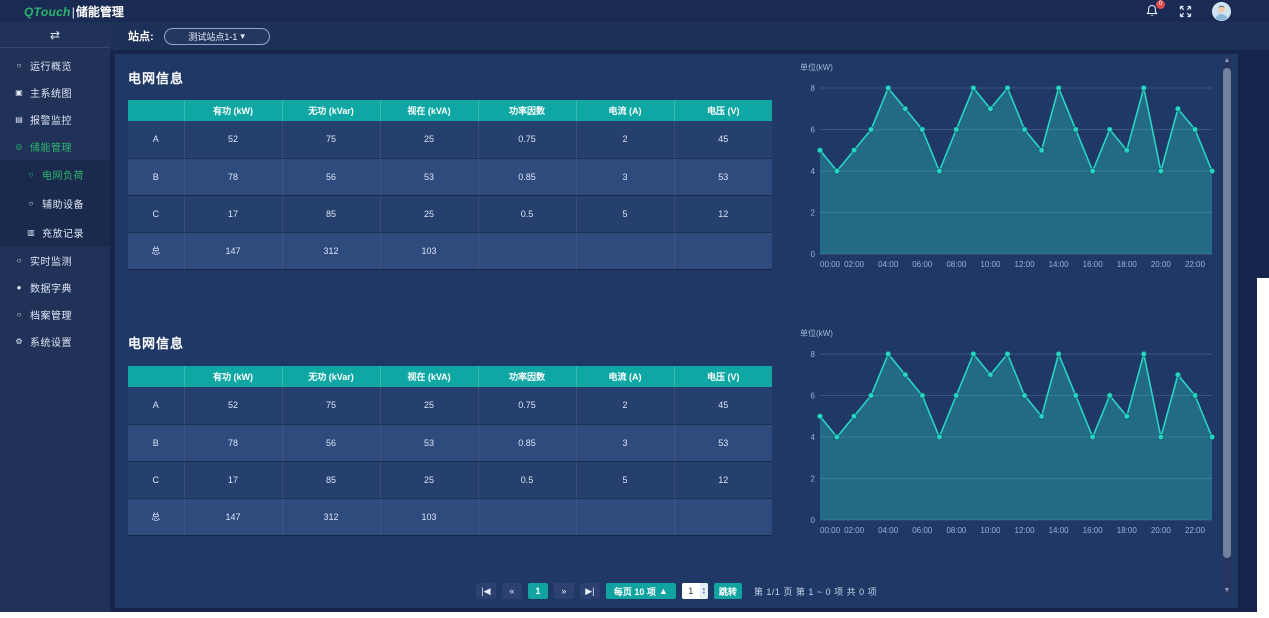 This screenshot has width=1269, height=618. Describe the element at coordinates (1025, 264) in the screenshot. I see `svg-text: 12:00` at that location.